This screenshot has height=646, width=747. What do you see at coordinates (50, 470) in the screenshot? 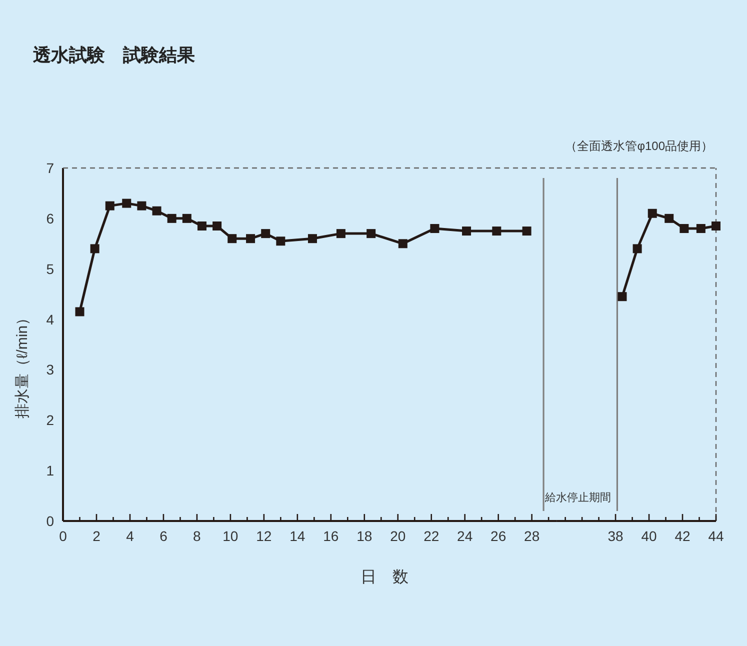
I see `y-tick-label: 1` at bounding box center [50, 470].